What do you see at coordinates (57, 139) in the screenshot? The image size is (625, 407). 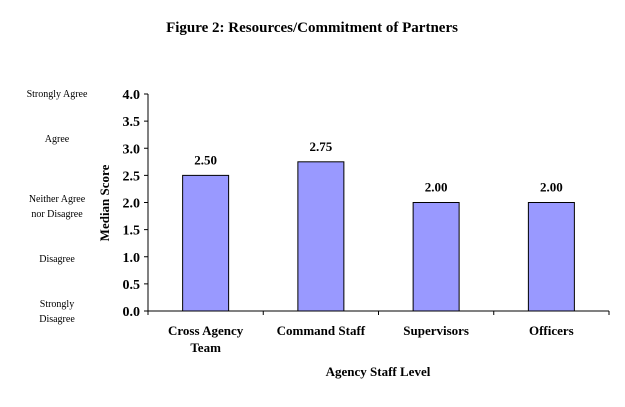 I see `scale-label: Agree` at bounding box center [57, 139].